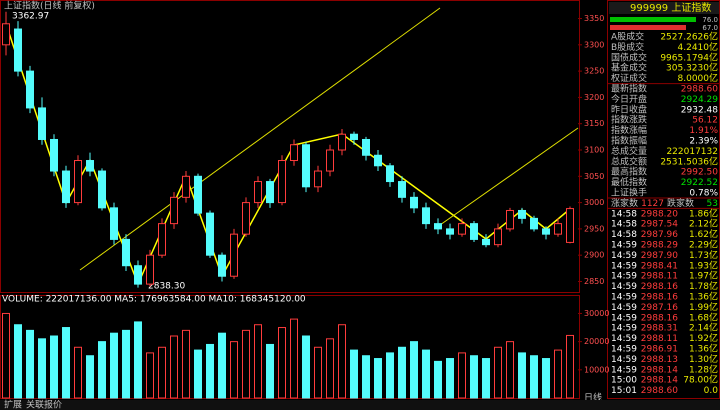 The width and height of the screenshot is (720, 410). Describe the element at coordinates (629, 193) in the screenshot. I see `stat-label: 上证换手` at that location.